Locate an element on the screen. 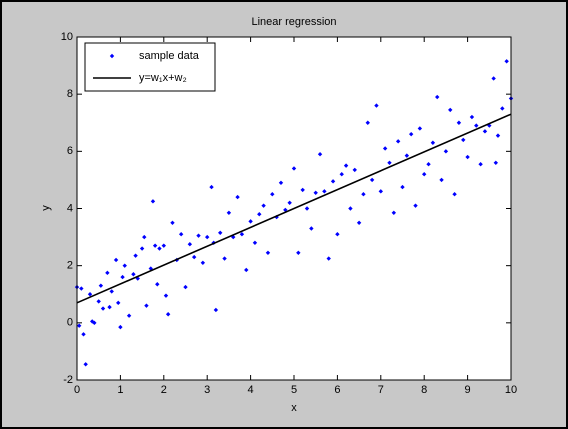 This screenshot has width=568, height=429. x-tick-label: 7 is located at coordinates (381, 390).